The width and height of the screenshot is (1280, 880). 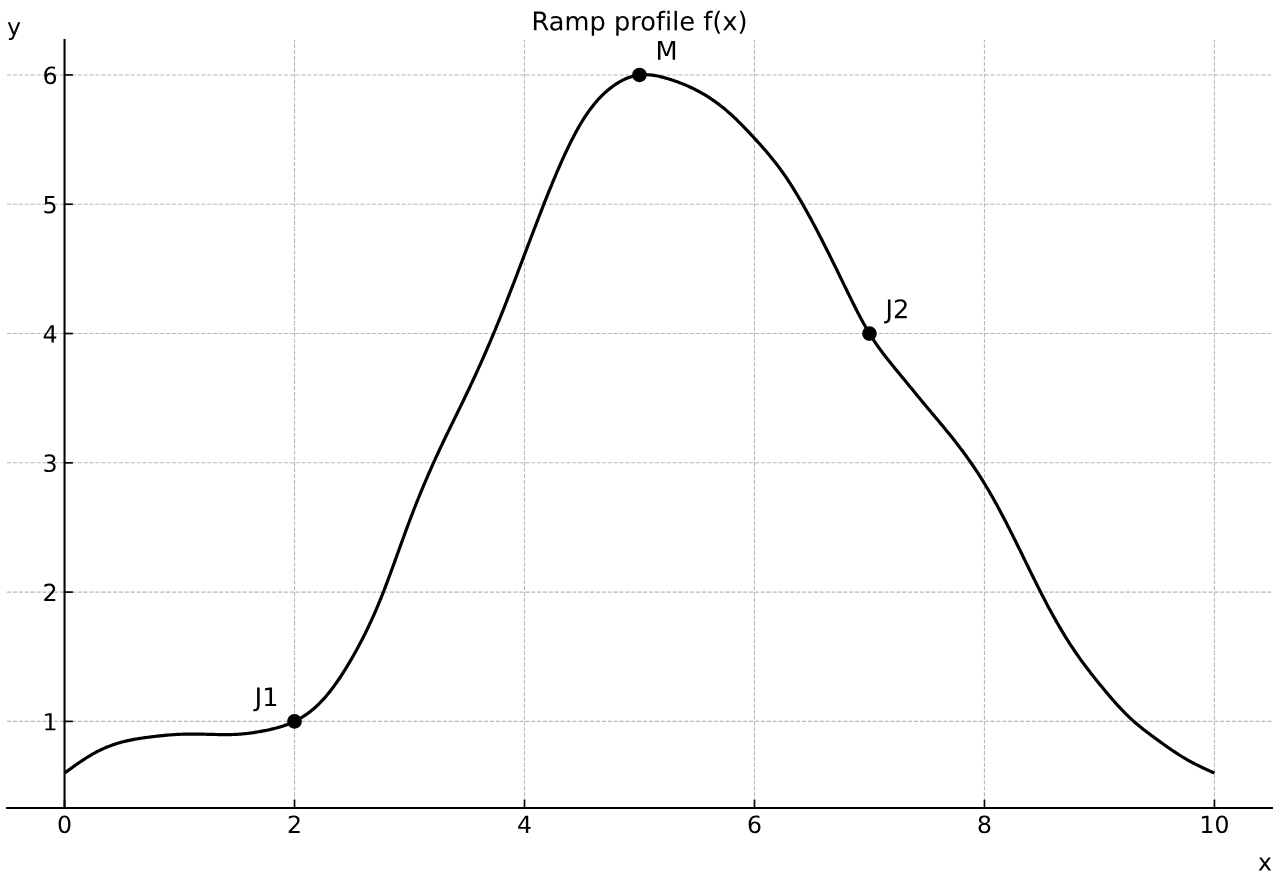 I want to click on y-tick-label: 4, so click(x=50, y=334).